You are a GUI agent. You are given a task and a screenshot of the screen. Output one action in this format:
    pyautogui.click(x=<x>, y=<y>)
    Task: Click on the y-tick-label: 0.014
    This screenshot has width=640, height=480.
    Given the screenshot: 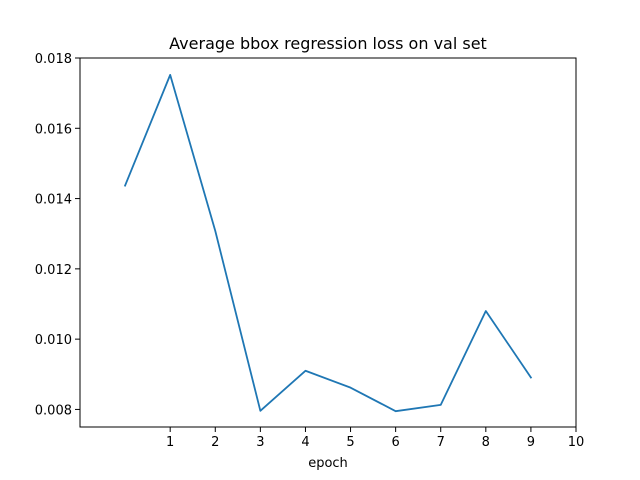 What is the action you would take?
    pyautogui.click(x=53, y=200)
    